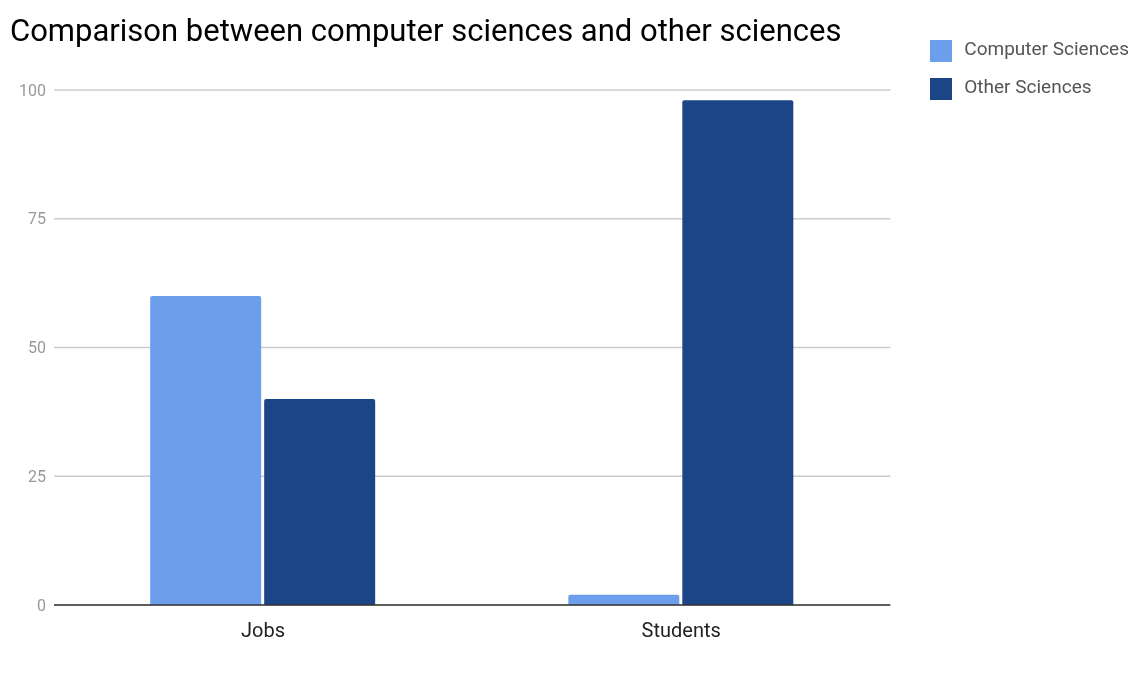 This screenshot has width=1147, height=673. I want to click on y-tick-label: 50, so click(37, 348).